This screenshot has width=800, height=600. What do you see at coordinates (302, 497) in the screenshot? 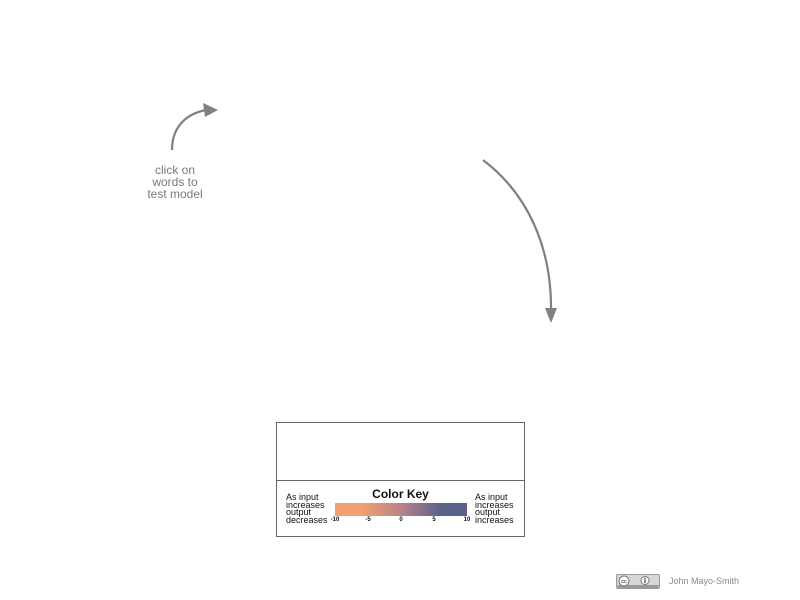
I see `left-label-line: As input` at bounding box center [302, 497].